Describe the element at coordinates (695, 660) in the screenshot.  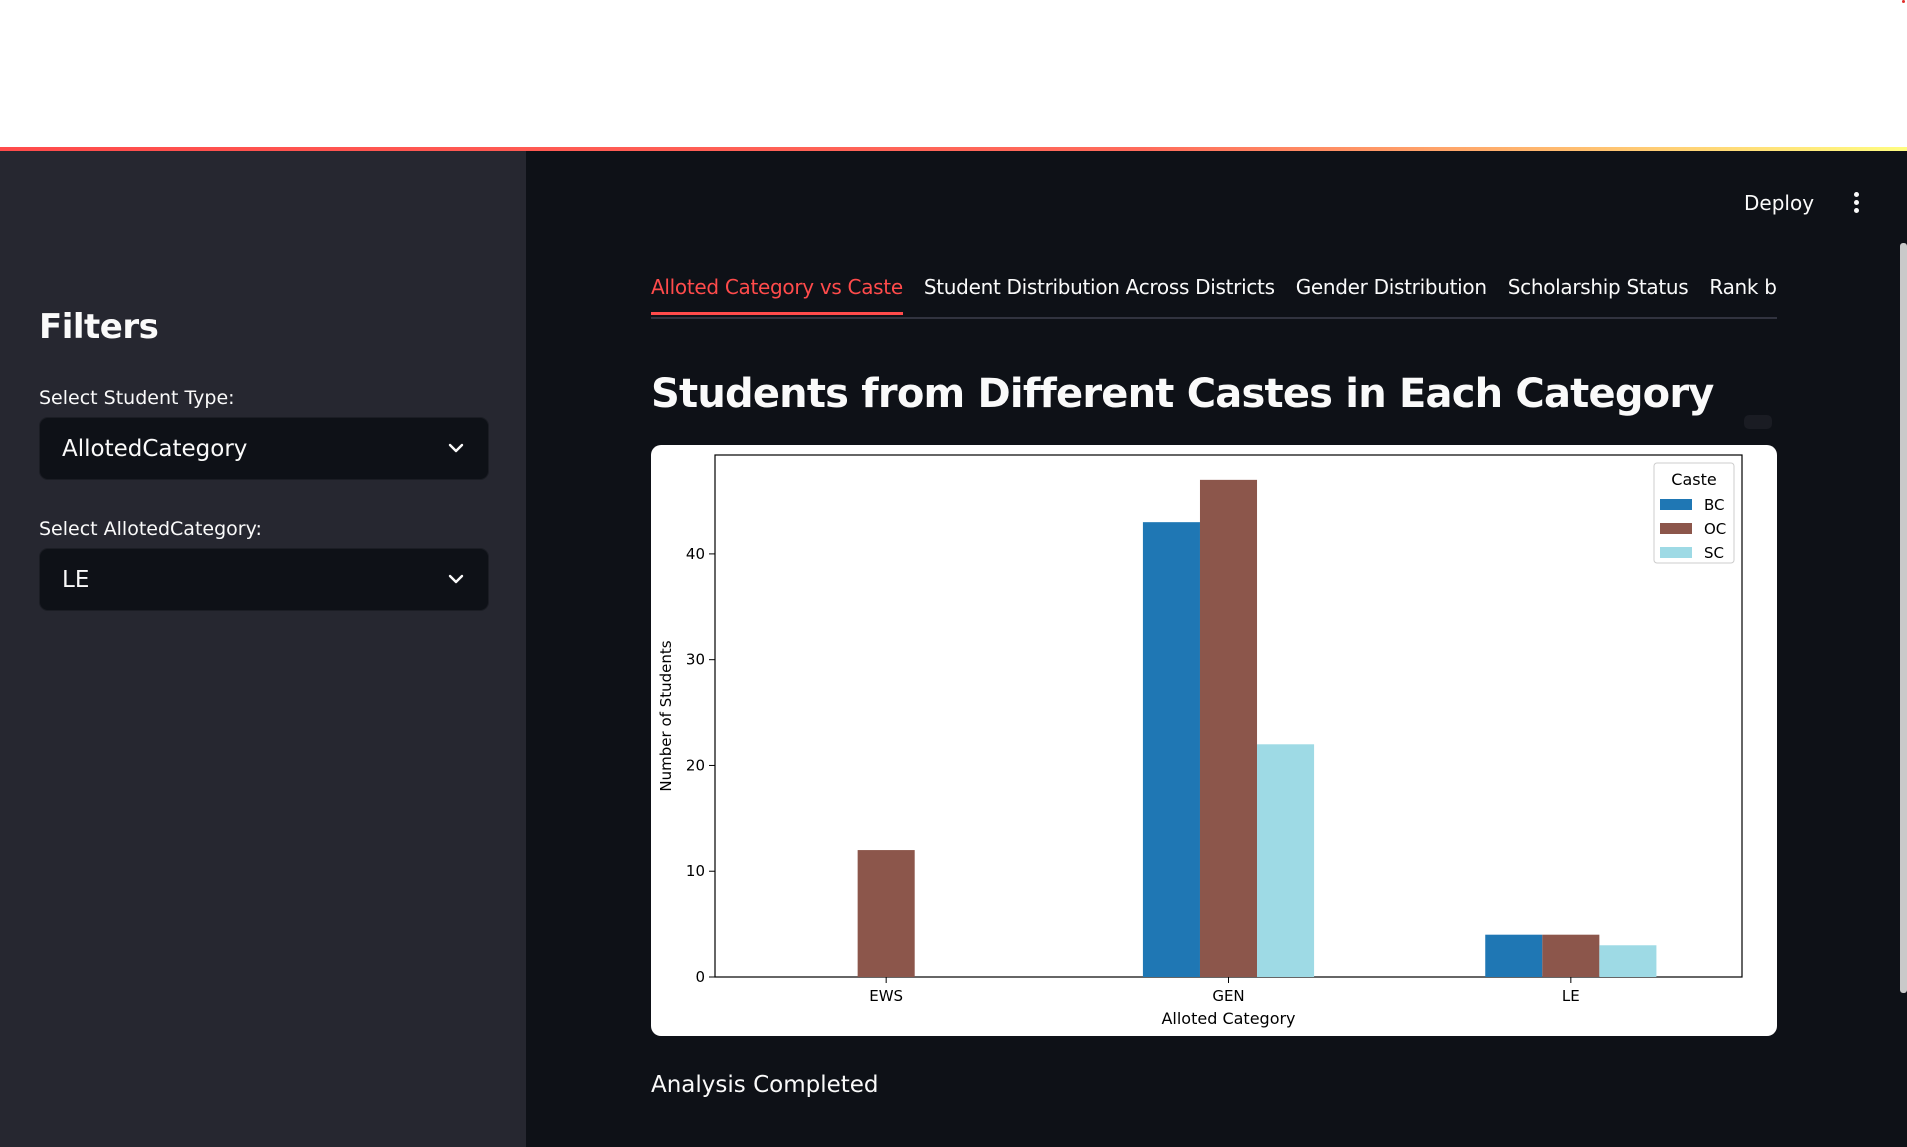
I see `y-tick-label: 30` at that location.